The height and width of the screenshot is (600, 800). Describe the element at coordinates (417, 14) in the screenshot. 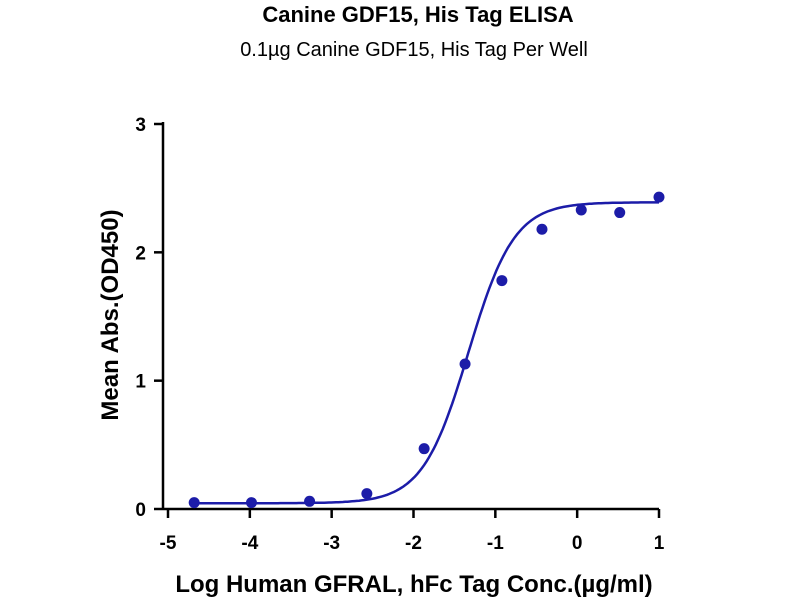

I see `chart-title: Canine GDF15, His Tag ELISA` at that location.